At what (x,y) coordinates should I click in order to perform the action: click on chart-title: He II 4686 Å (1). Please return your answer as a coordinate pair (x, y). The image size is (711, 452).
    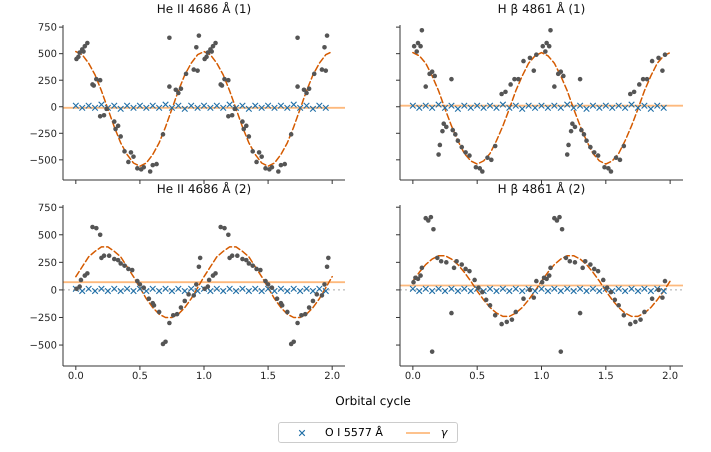
    Looking at the image, I should click on (204, 9).